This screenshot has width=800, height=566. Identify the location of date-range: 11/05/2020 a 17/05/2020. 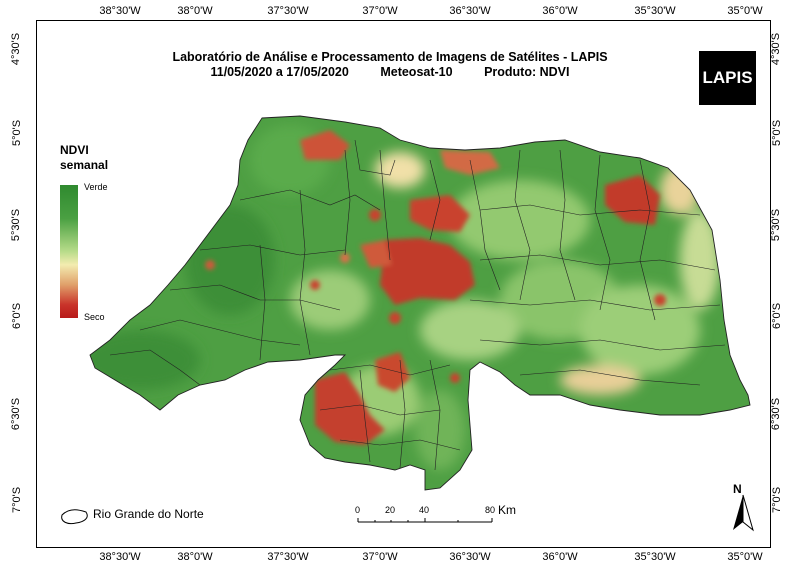
(279, 72).